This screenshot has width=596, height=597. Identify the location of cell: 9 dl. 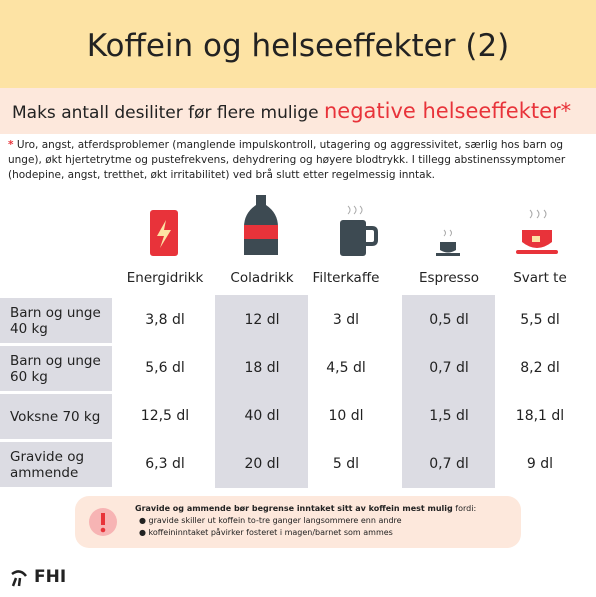
(540, 464).